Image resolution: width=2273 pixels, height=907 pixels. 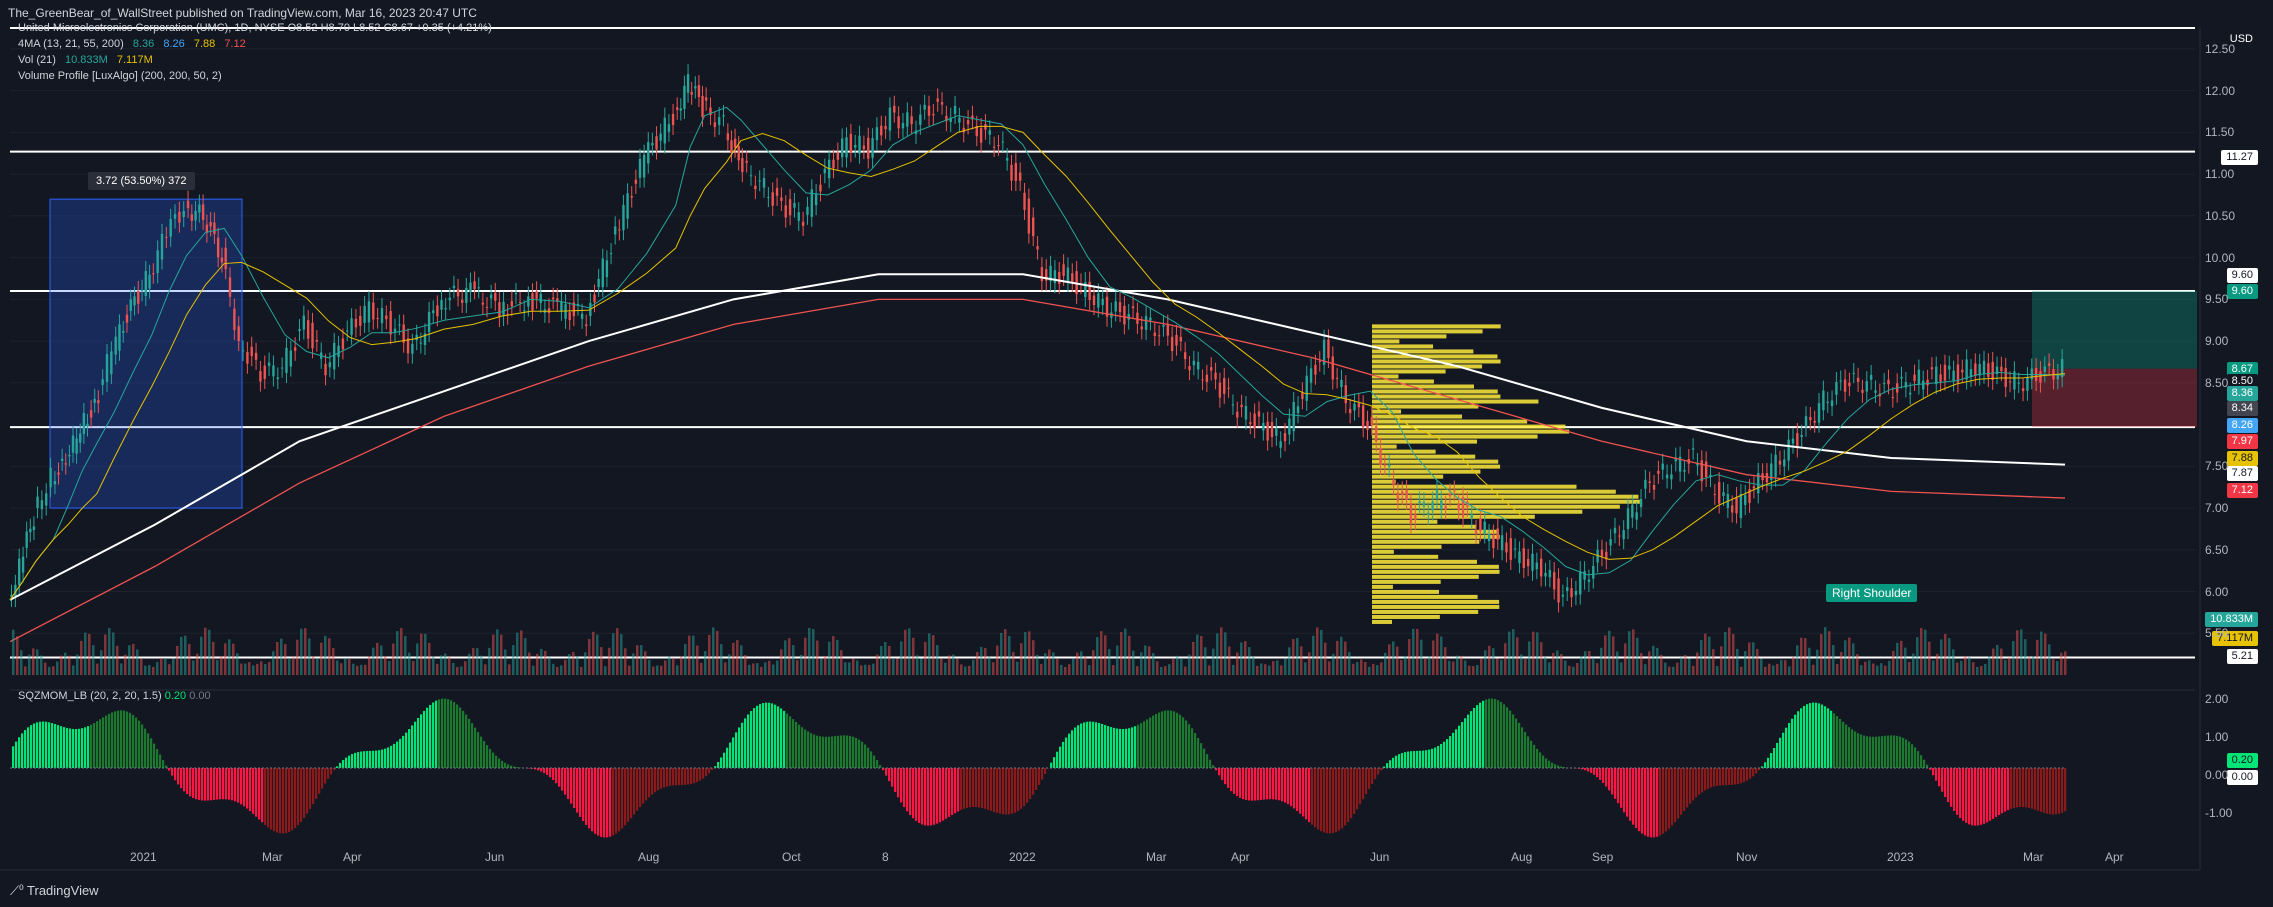 I want to click on tradingview-logo: ⟋⁰ TradingView, so click(x=54, y=891).